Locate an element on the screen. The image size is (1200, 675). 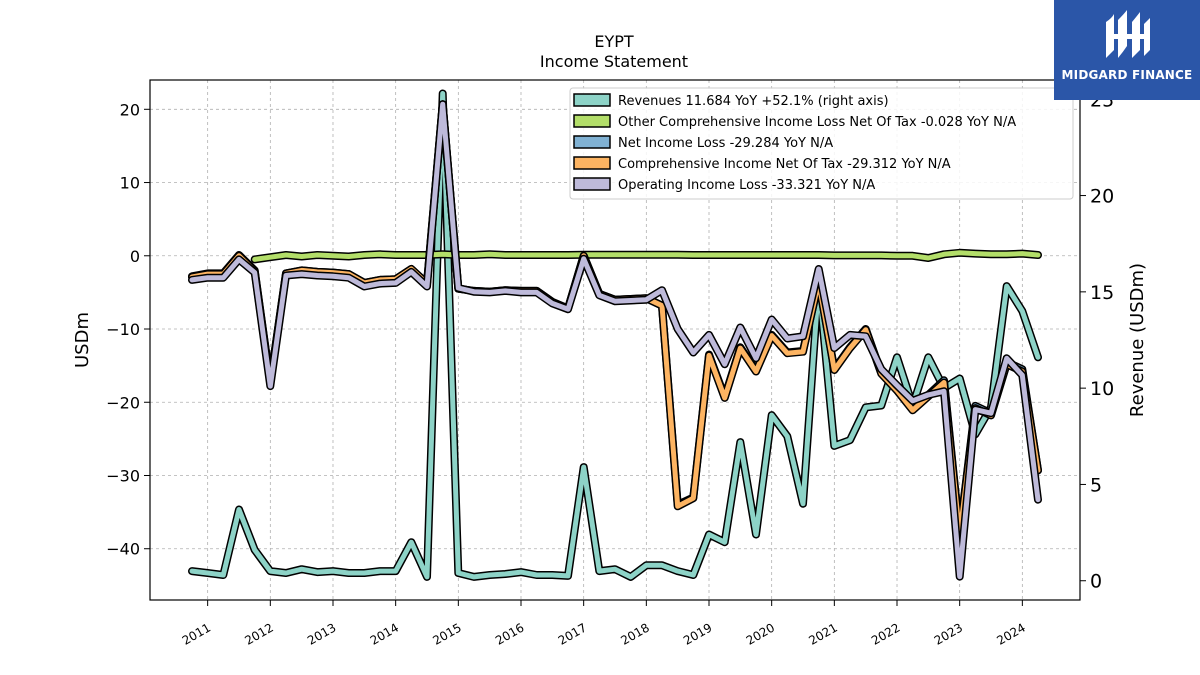
x-tick-label: 2017 is located at coordinates (572, 633).